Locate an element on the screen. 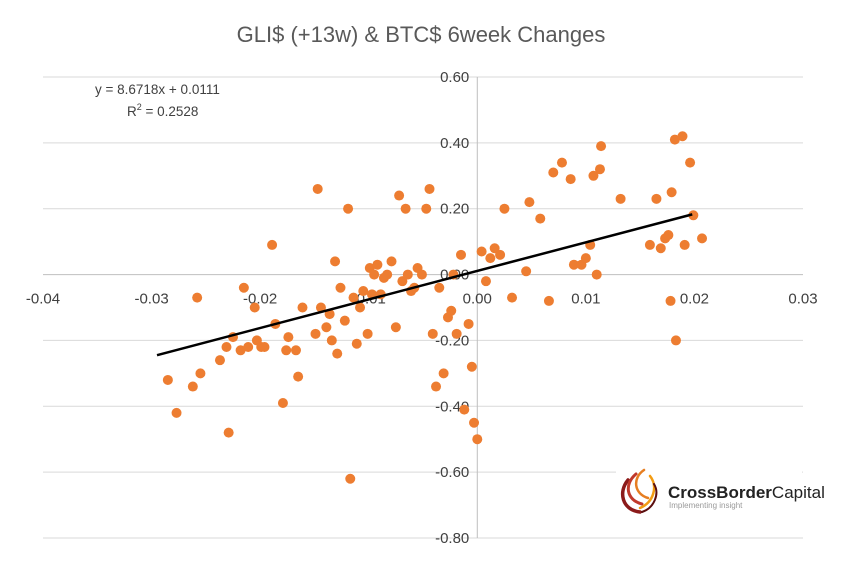  logo-background is located at coordinates (709, 492).